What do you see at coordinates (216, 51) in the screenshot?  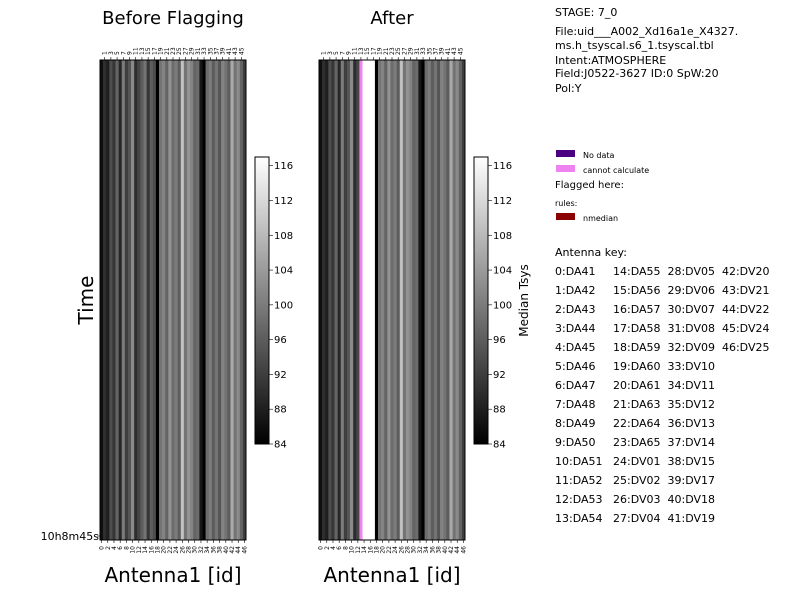 I see `x-tick-label-top: 37` at bounding box center [216, 51].